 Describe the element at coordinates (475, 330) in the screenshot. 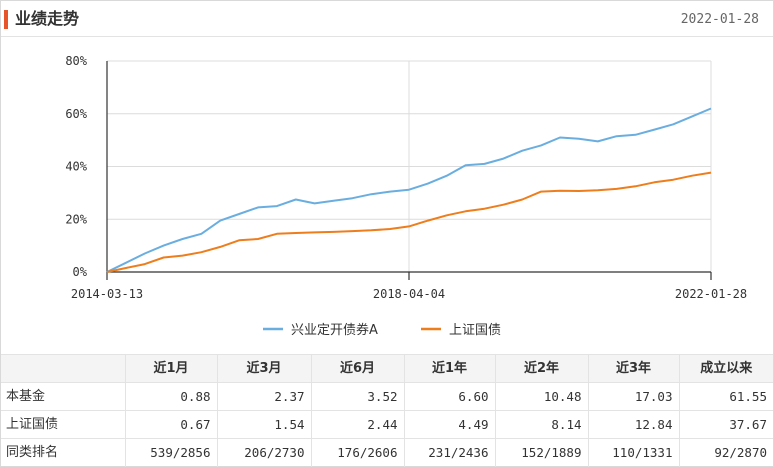

I see `legend-label: 上证国债` at that location.